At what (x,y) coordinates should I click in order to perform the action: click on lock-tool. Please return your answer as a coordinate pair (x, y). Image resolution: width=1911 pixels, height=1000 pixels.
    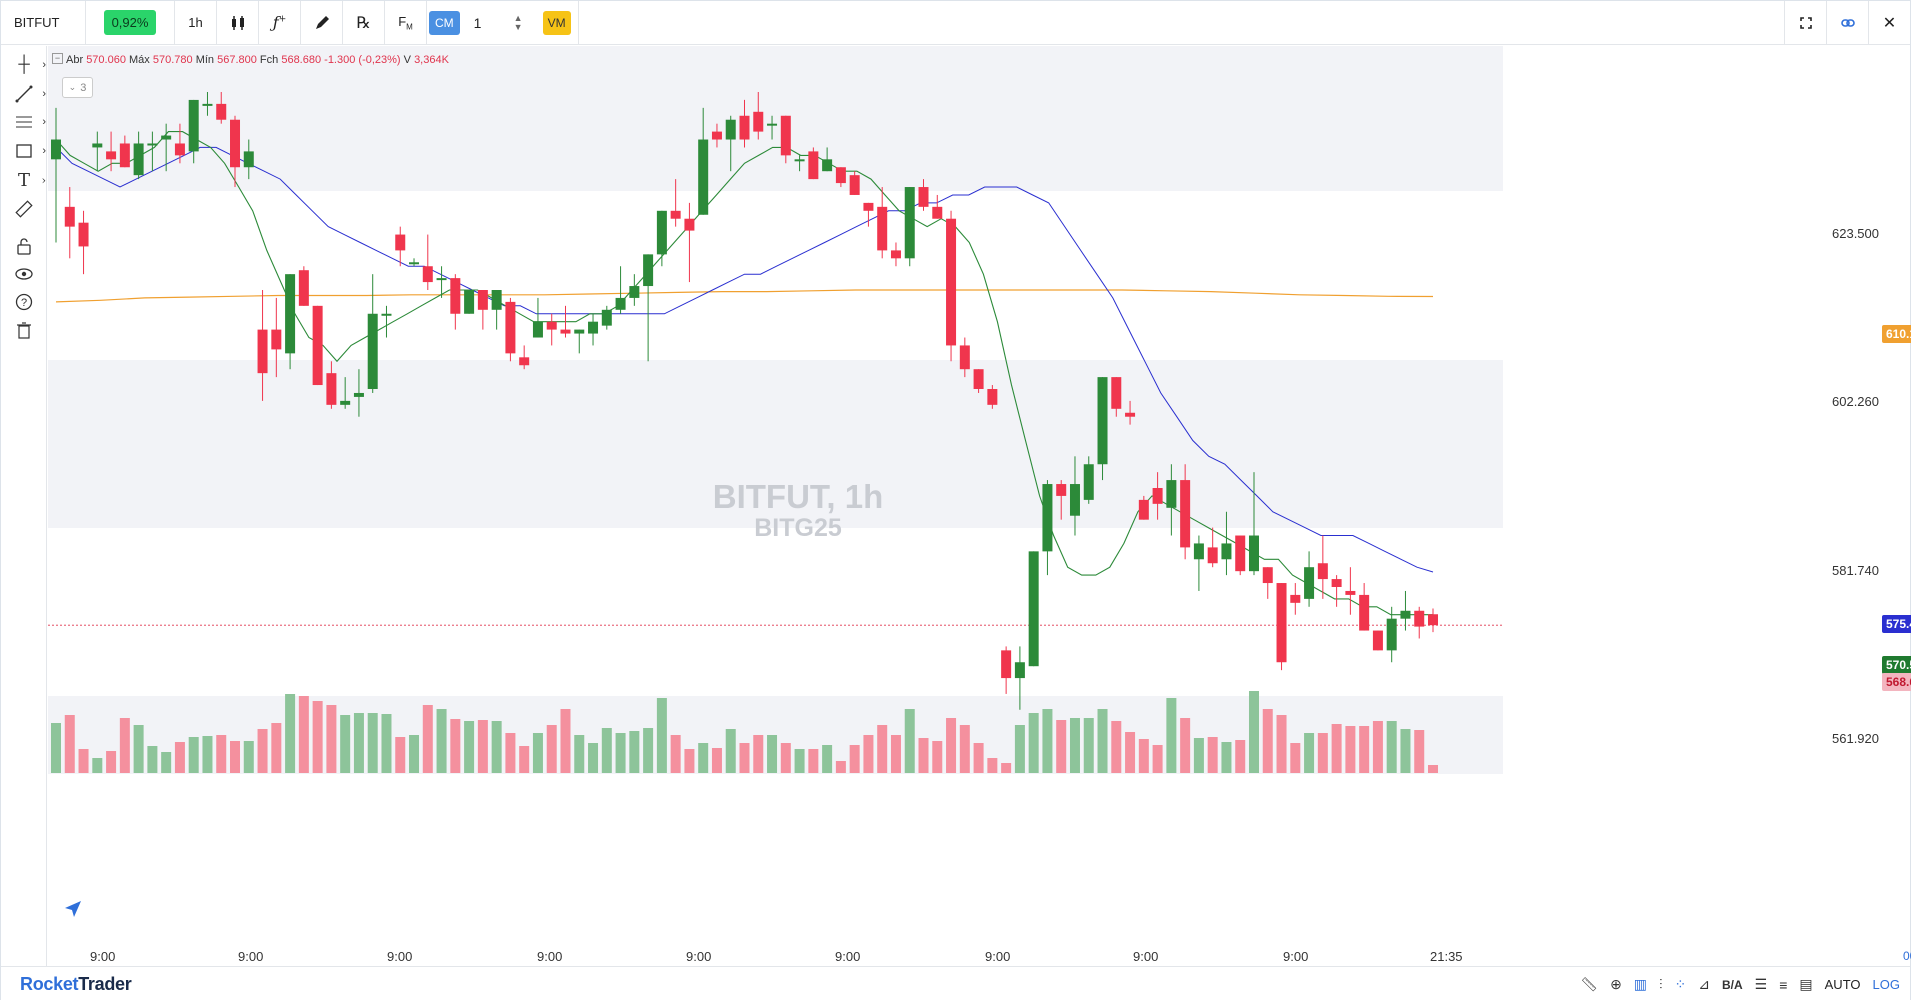
    Looking at the image, I should click on (24, 246).